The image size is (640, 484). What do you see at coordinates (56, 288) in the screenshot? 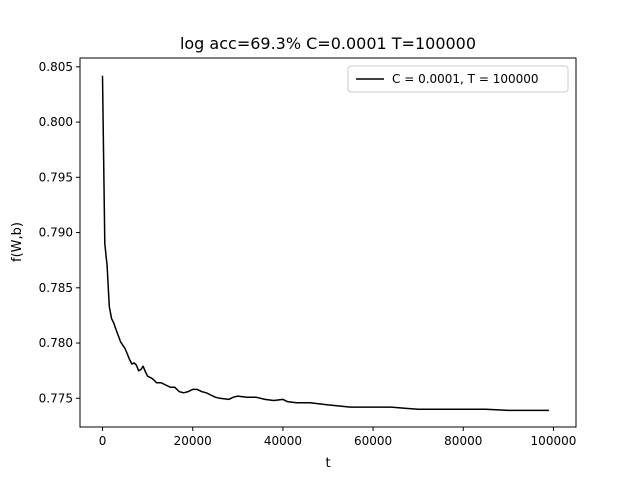
I see `y-tick-label: 0.785` at bounding box center [56, 288].